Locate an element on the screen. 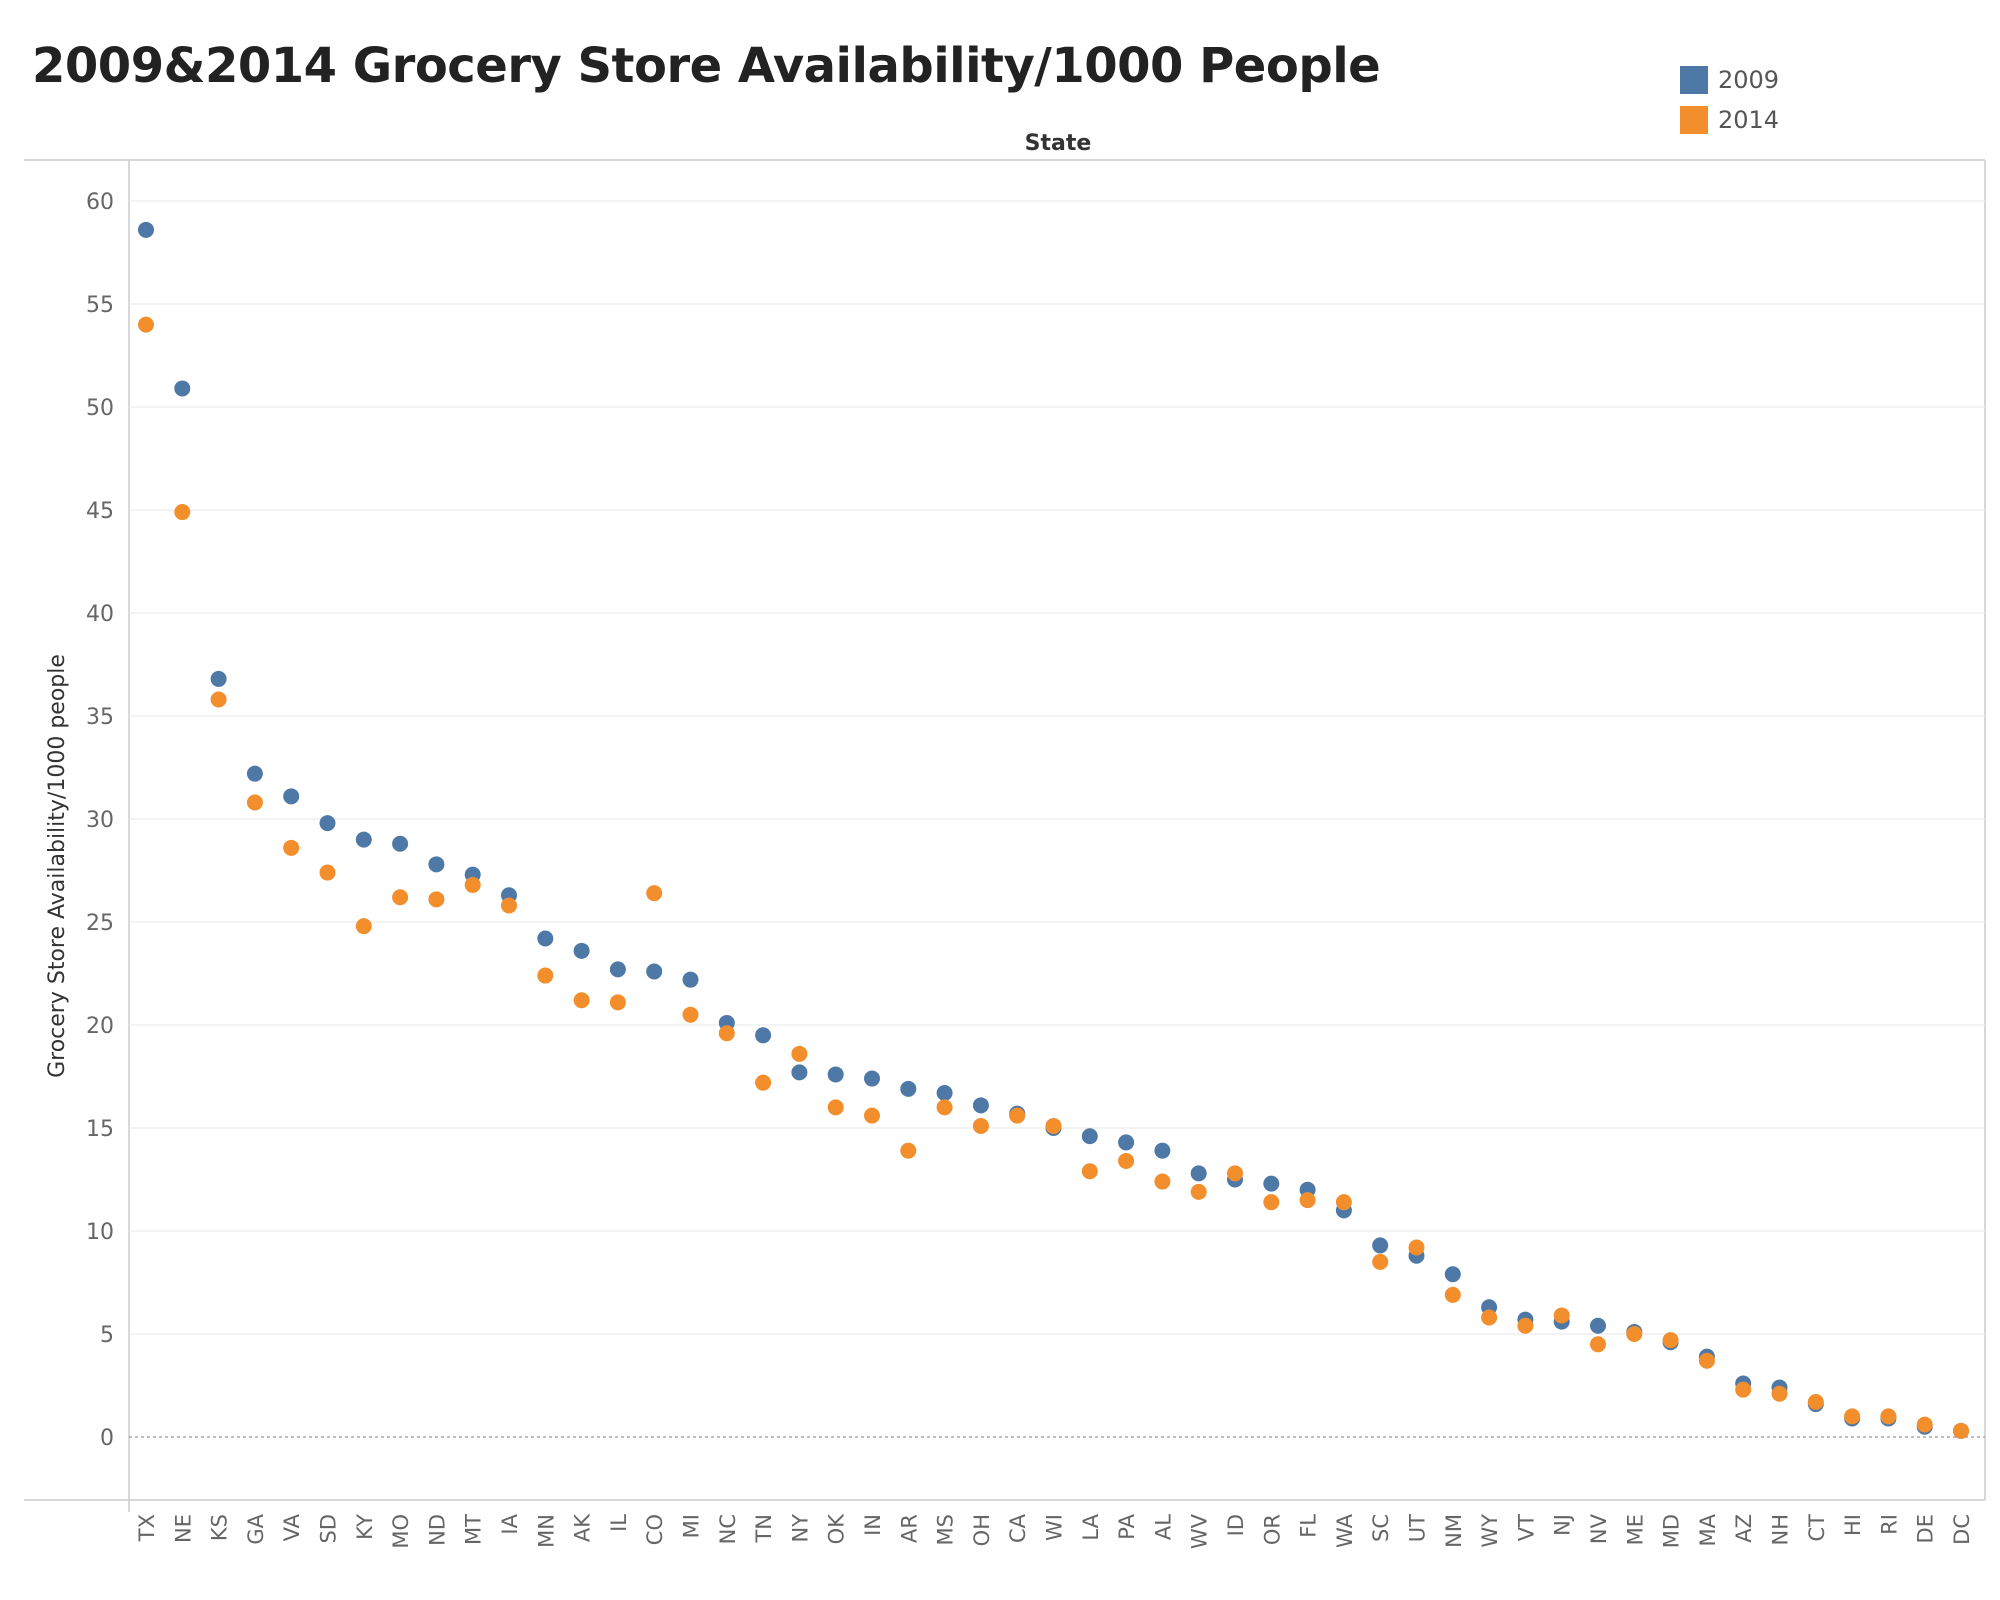 The height and width of the screenshot is (1600, 2000). point-2009-NY is located at coordinates (799, 1072).